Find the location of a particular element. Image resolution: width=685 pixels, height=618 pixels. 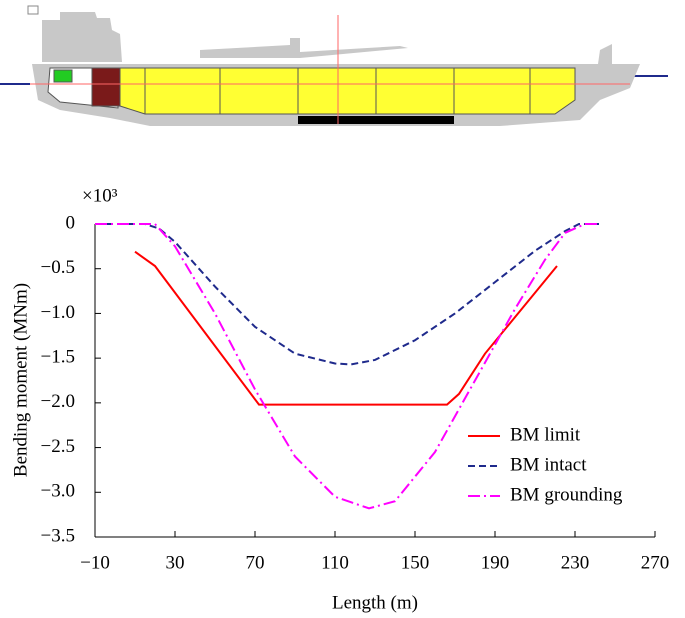

x-axis-label: Length (m) is located at coordinates (375, 602).